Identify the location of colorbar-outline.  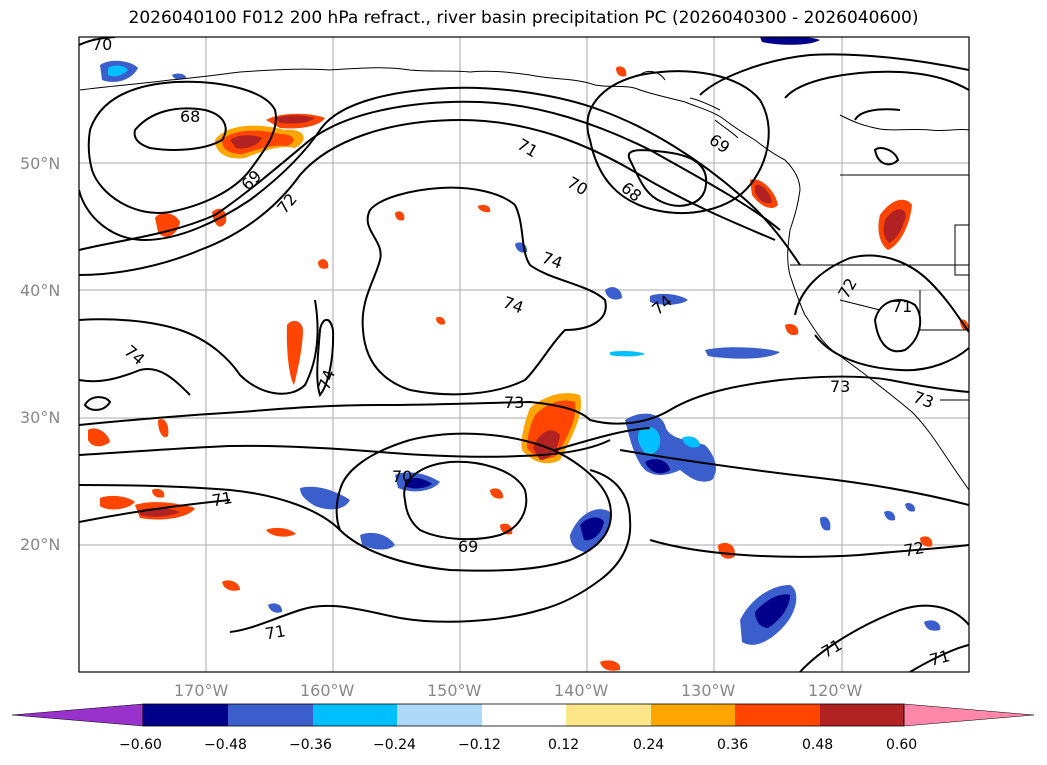
(523, 715).